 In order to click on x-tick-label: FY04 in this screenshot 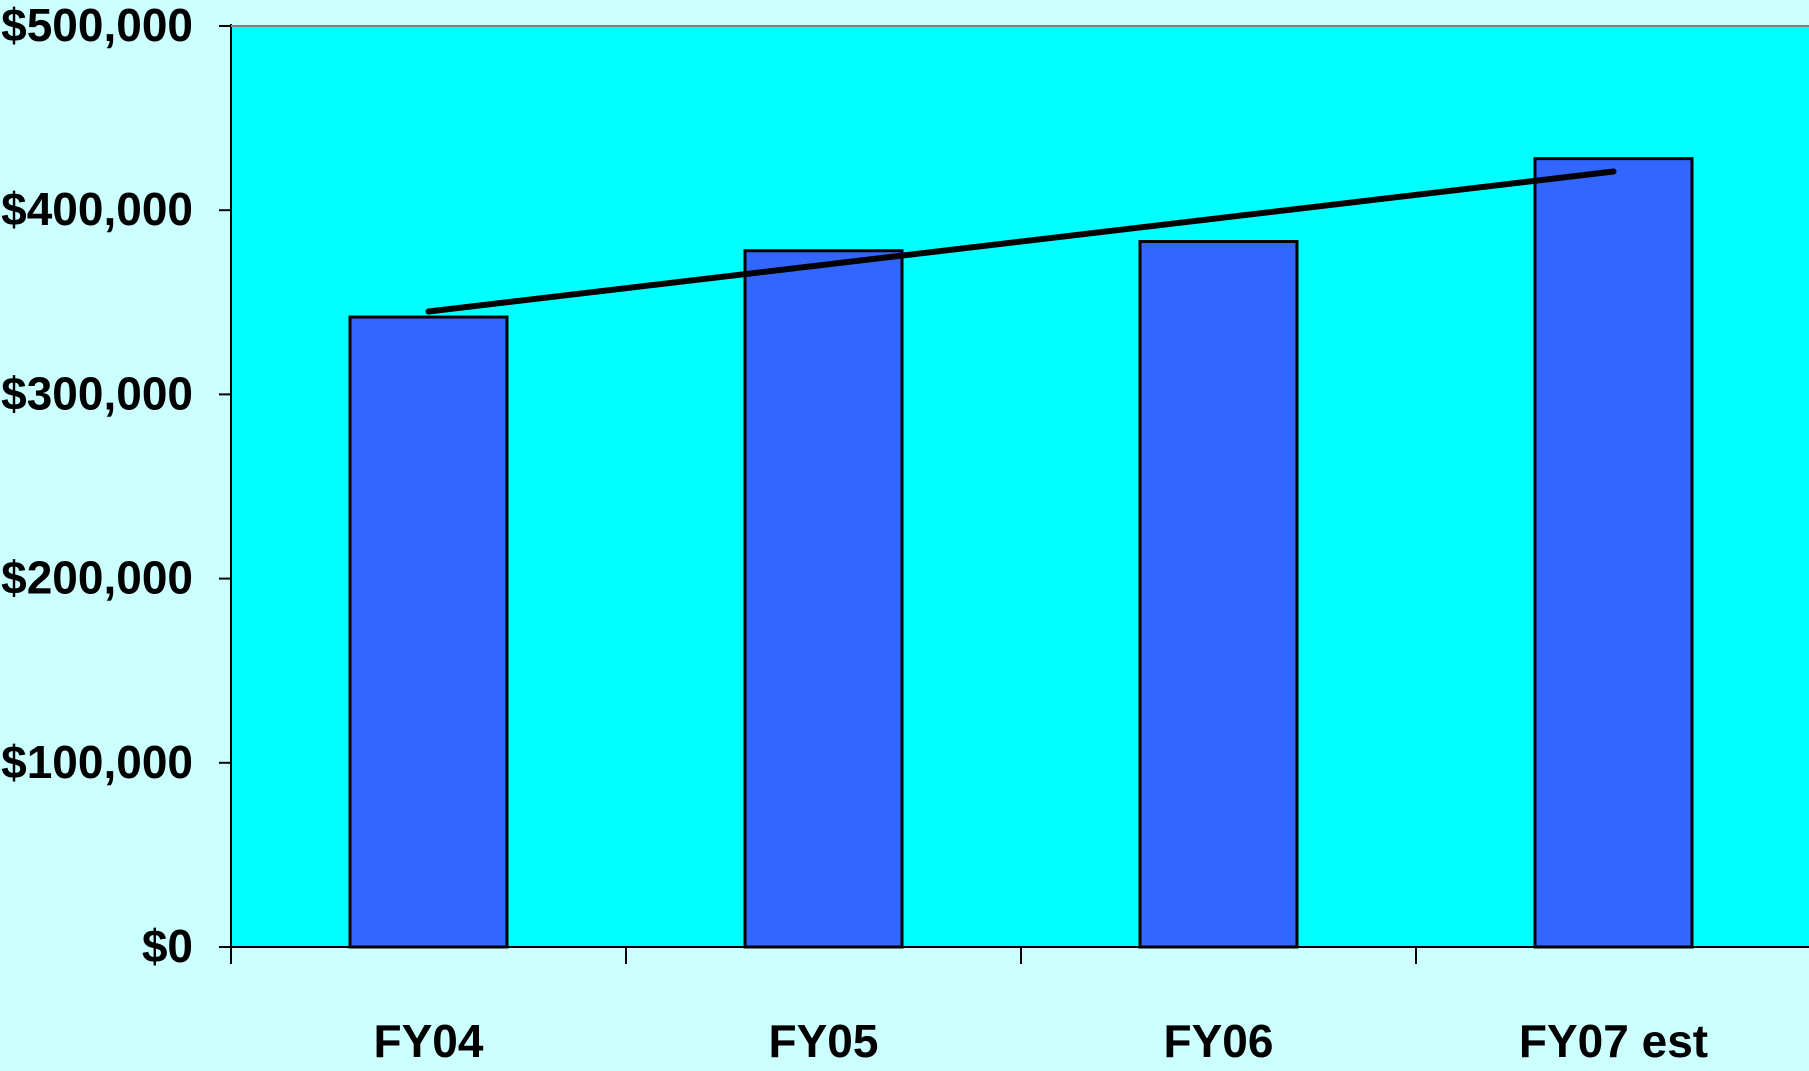, I will do `click(429, 1040)`.